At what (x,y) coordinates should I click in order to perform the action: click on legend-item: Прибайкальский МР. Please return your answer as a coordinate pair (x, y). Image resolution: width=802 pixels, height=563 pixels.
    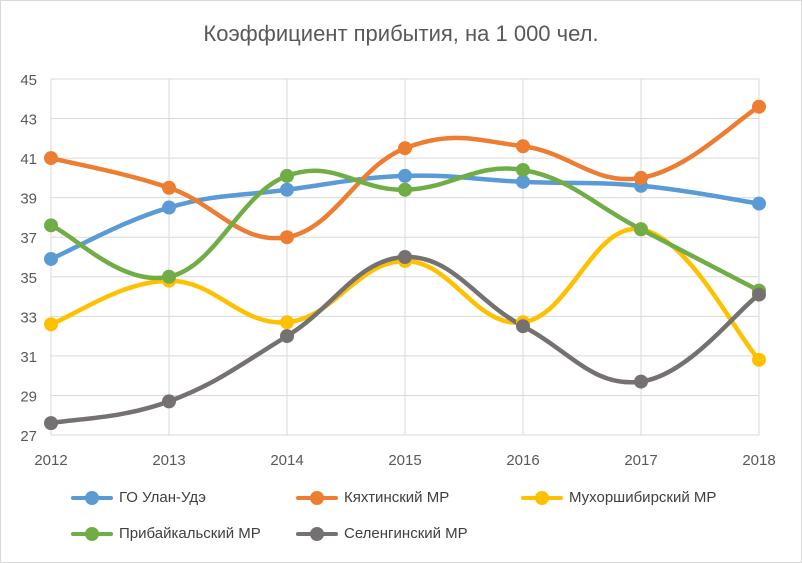
    Looking at the image, I should click on (166, 533).